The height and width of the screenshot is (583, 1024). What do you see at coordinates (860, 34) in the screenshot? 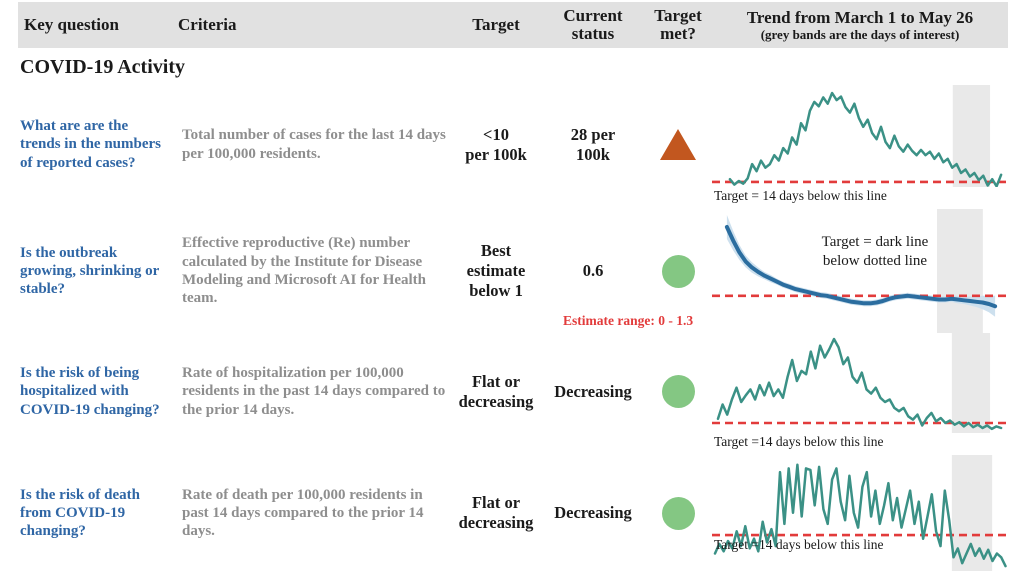
I see `trend-header-subtitle: (grey bands are the days of interest)` at bounding box center [860, 34].